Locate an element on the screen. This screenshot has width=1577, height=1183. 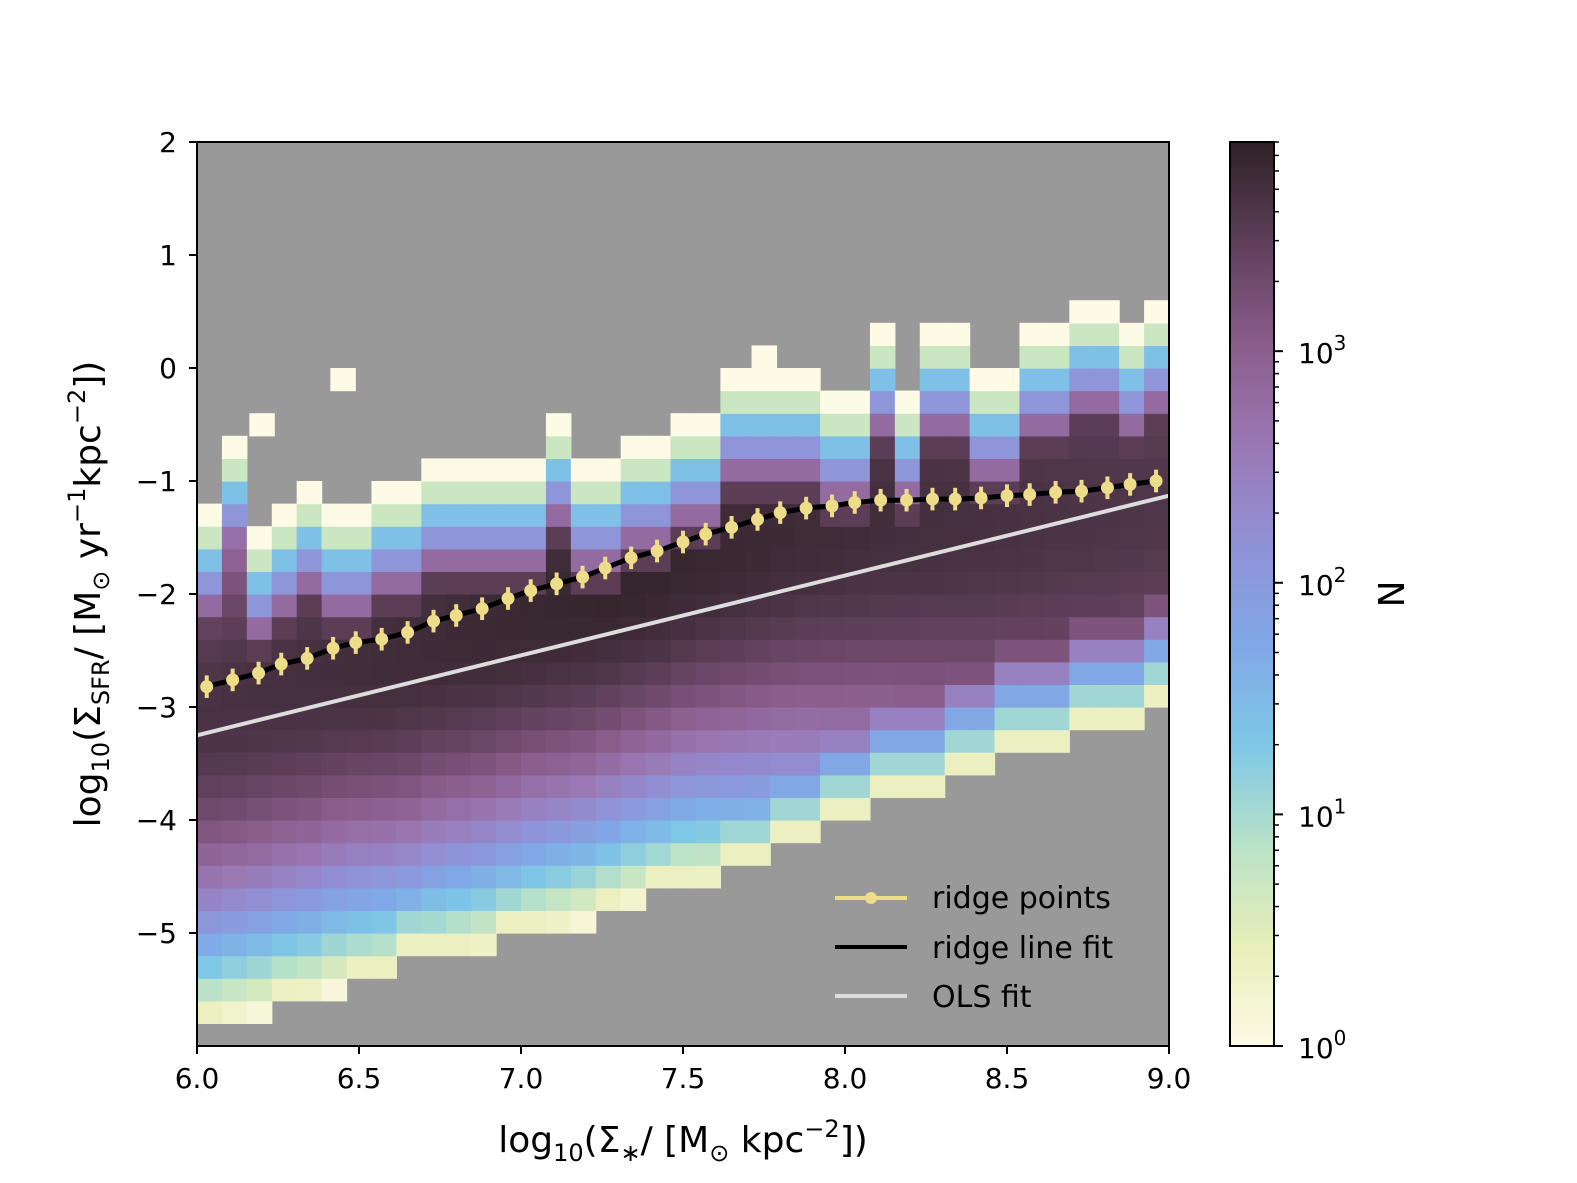
y-tick-label: 1 is located at coordinates (168, 255).